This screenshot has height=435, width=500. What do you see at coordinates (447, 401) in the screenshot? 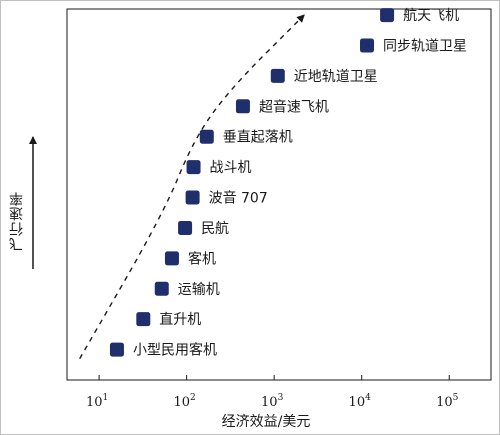
I see `x-tick-label-4: 105` at bounding box center [447, 401].